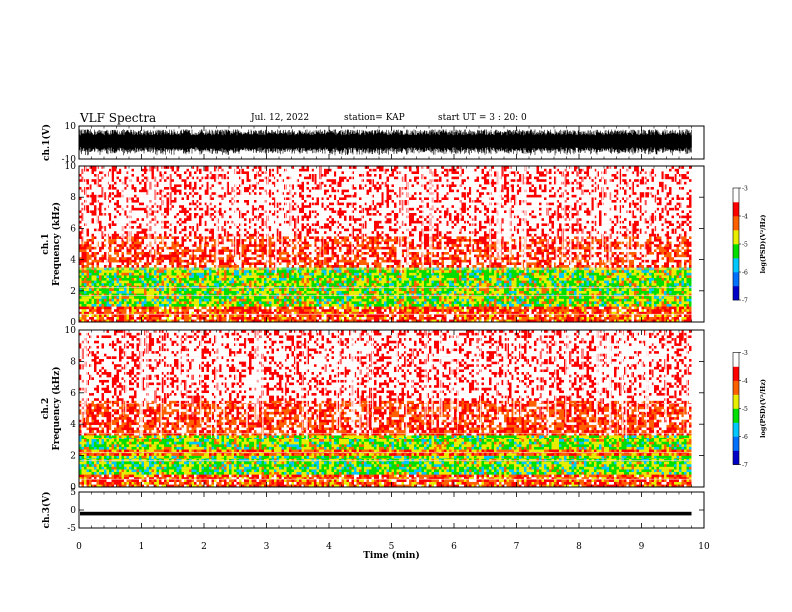 This screenshot has height=612, width=792. What do you see at coordinates (73, 229) in the screenshot?
I see `ch1-spectrogram-ytick-3: 6` at bounding box center [73, 229].